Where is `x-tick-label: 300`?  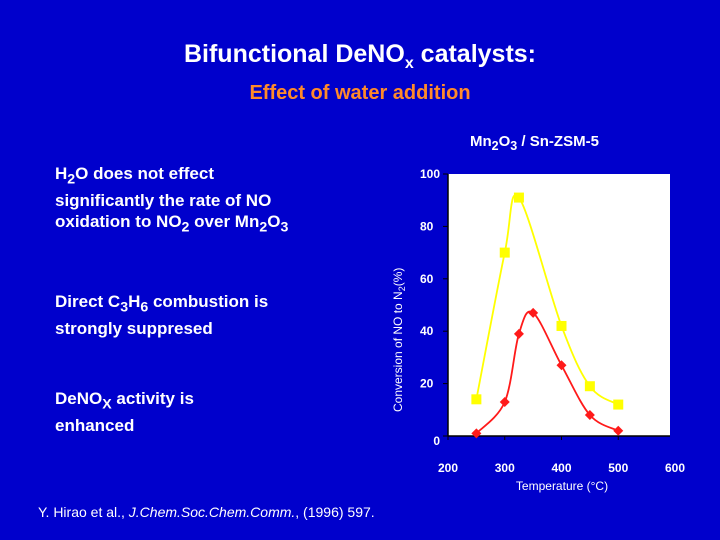 x-tick-label: 300 is located at coordinates (505, 468).